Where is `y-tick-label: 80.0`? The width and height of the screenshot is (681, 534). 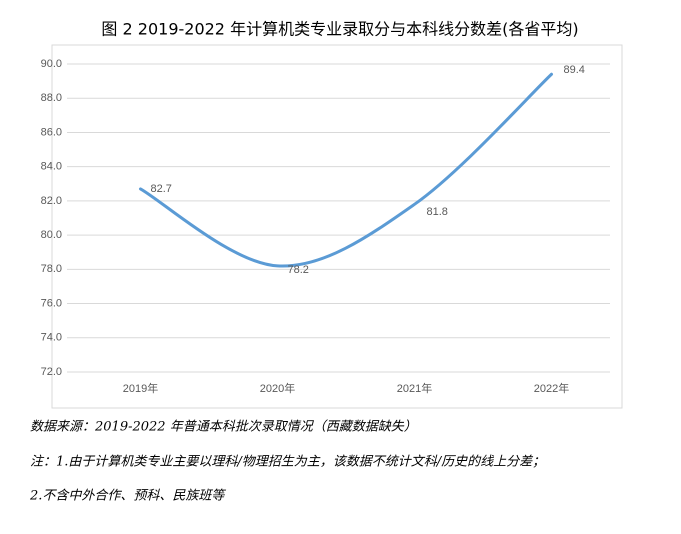 y-tick-label: 80.0 is located at coordinates (51, 235).